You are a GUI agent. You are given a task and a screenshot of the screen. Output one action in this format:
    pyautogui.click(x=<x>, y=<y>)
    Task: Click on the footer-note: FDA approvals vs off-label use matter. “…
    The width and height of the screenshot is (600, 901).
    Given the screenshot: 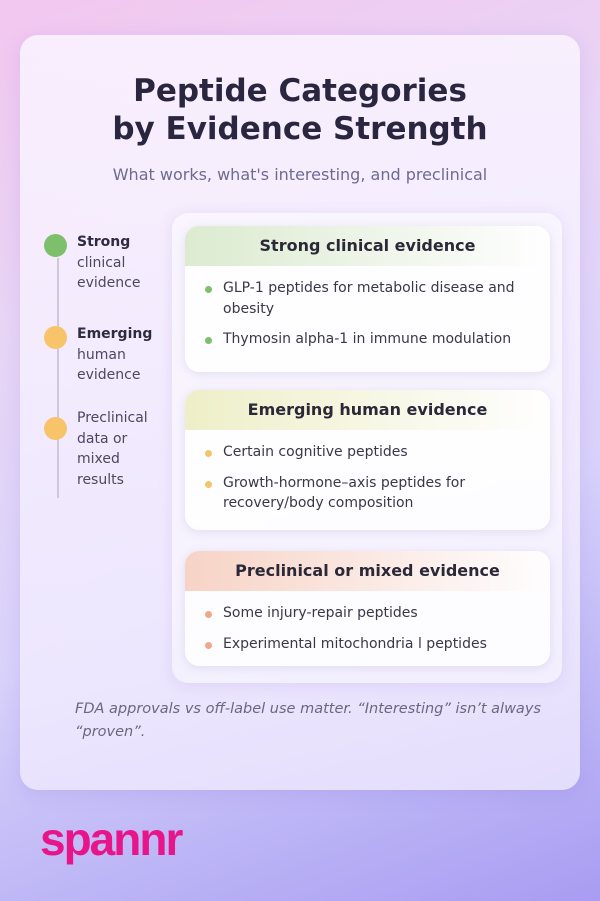 What is the action you would take?
    pyautogui.click(x=308, y=720)
    